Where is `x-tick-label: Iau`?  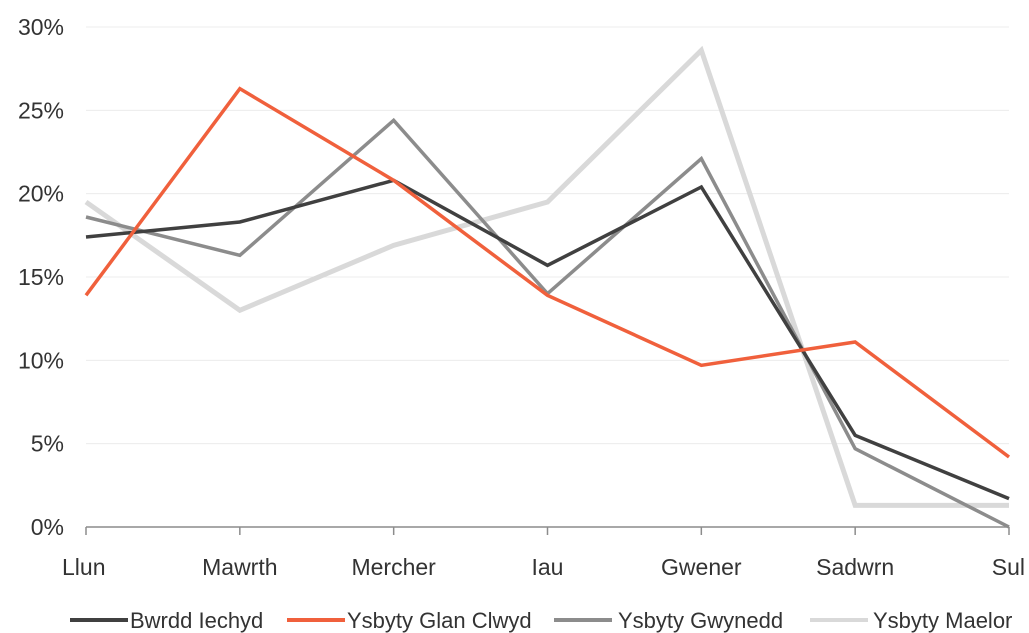
x-tick-label: Iau is located at coordinates (548, 567).